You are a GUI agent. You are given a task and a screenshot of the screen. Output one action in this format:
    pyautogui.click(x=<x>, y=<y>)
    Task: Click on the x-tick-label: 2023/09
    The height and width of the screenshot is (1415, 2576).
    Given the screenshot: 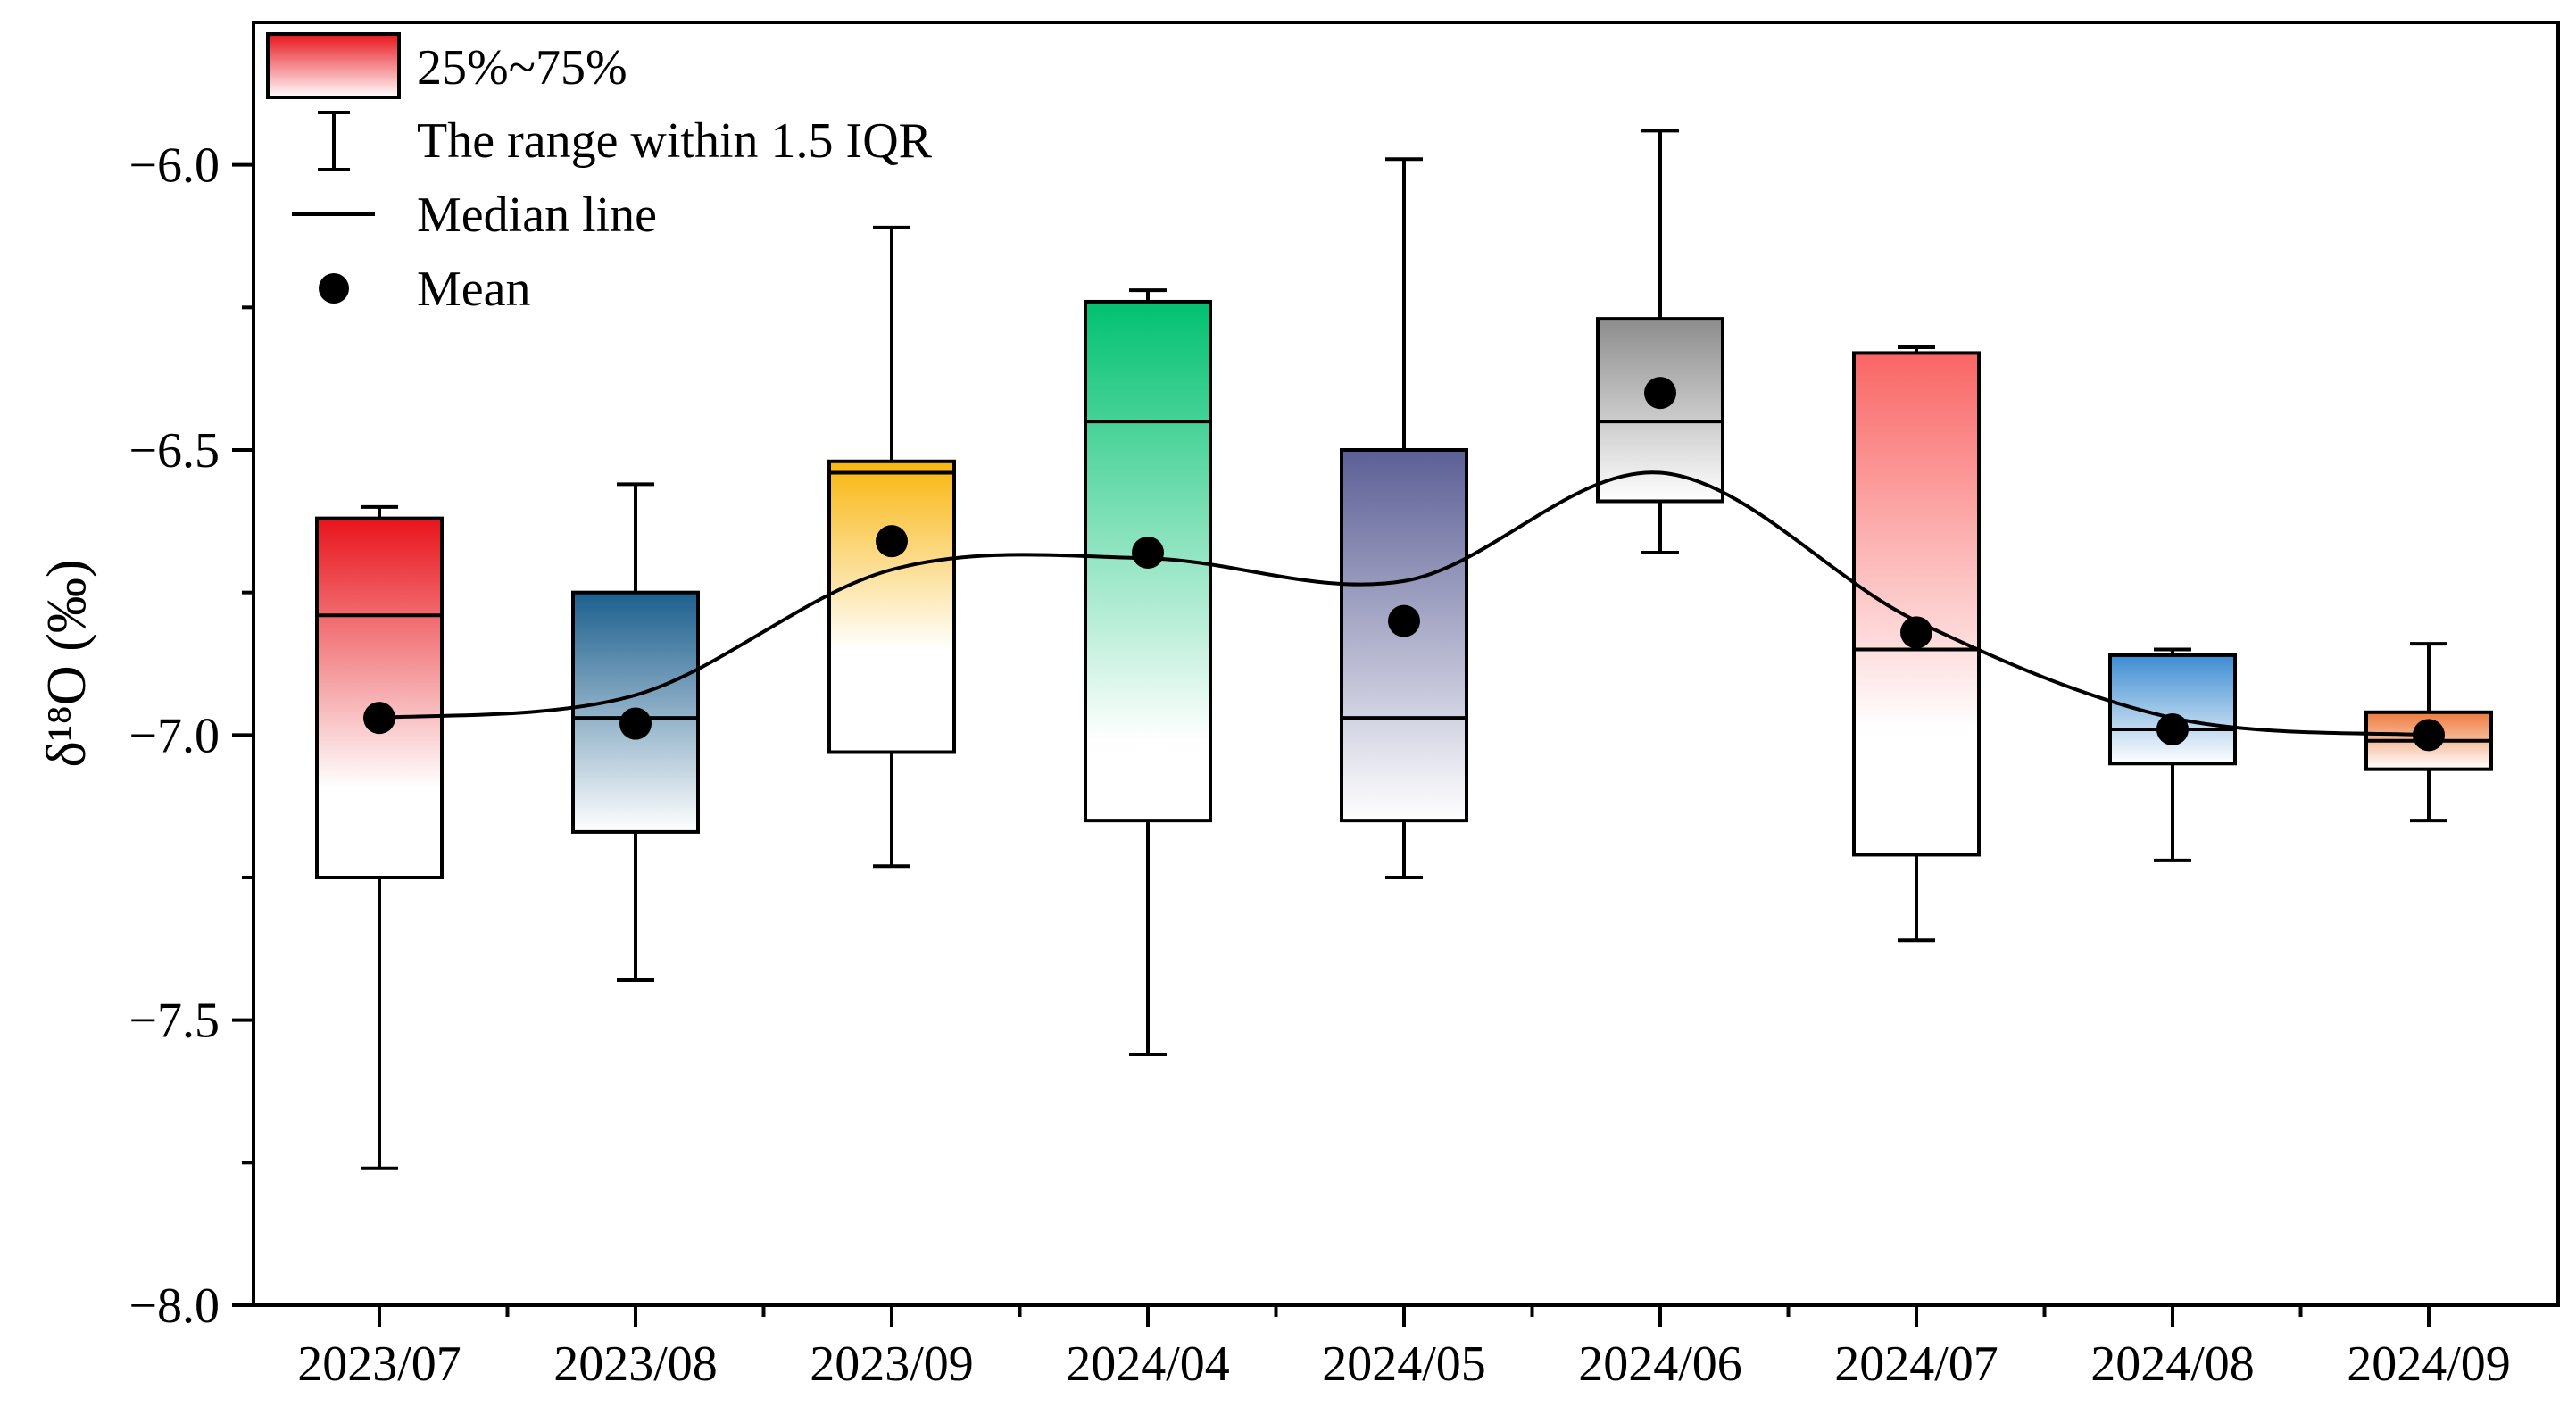 What is the action you would take?
    pyautogui.click(x=892, y=1364)
    